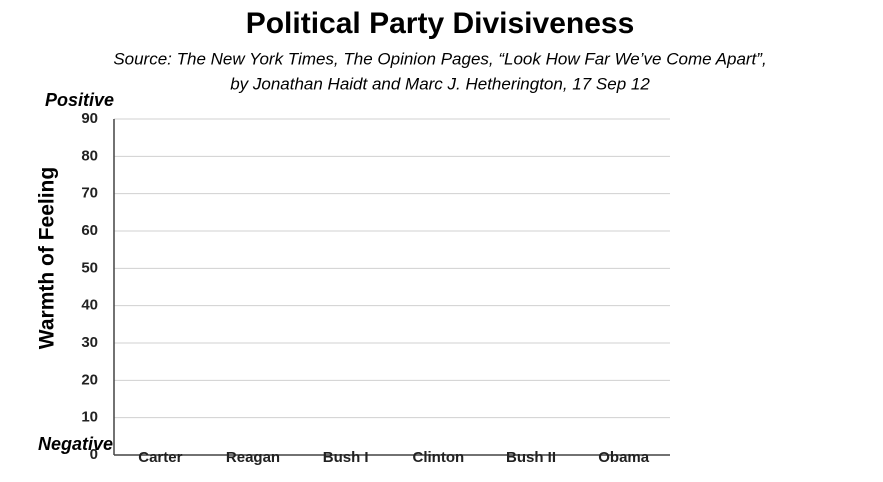 The width and height of the screenshot is (883, 482). I want to click on y-axis-label: Warmth of Feeling, so click(47, 258).